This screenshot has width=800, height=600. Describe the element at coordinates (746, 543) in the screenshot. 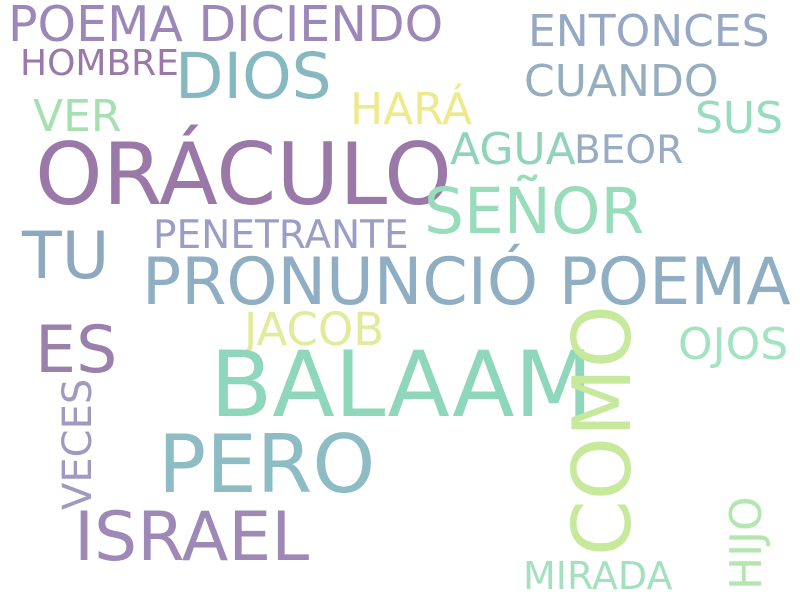

I see `word-hijo: HIJO` at that location.